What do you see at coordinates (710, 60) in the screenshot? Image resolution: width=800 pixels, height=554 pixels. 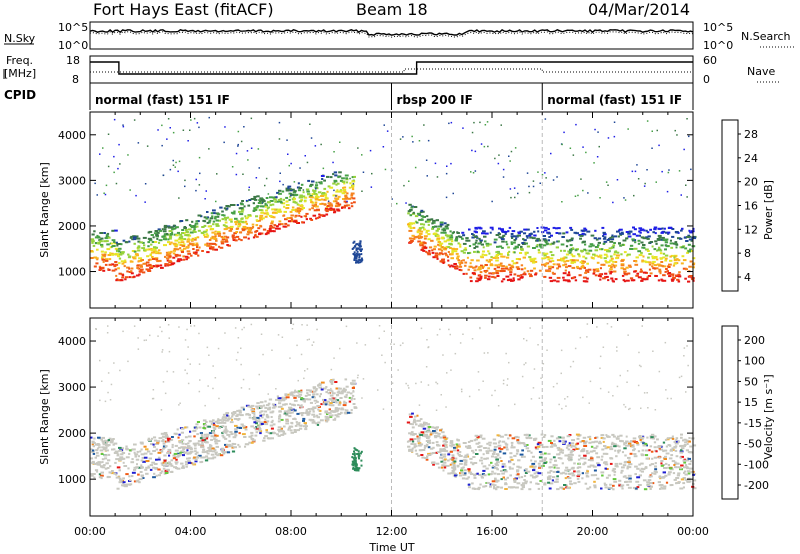 I see `nave-tick-top: 60` at bounding box center [710, 60].